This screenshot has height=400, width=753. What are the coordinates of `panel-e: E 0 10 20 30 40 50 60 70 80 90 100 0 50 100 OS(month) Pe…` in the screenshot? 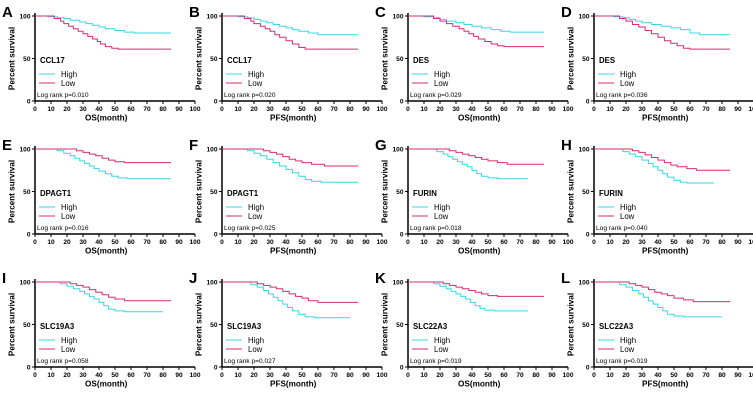 It's located at (101, 196).